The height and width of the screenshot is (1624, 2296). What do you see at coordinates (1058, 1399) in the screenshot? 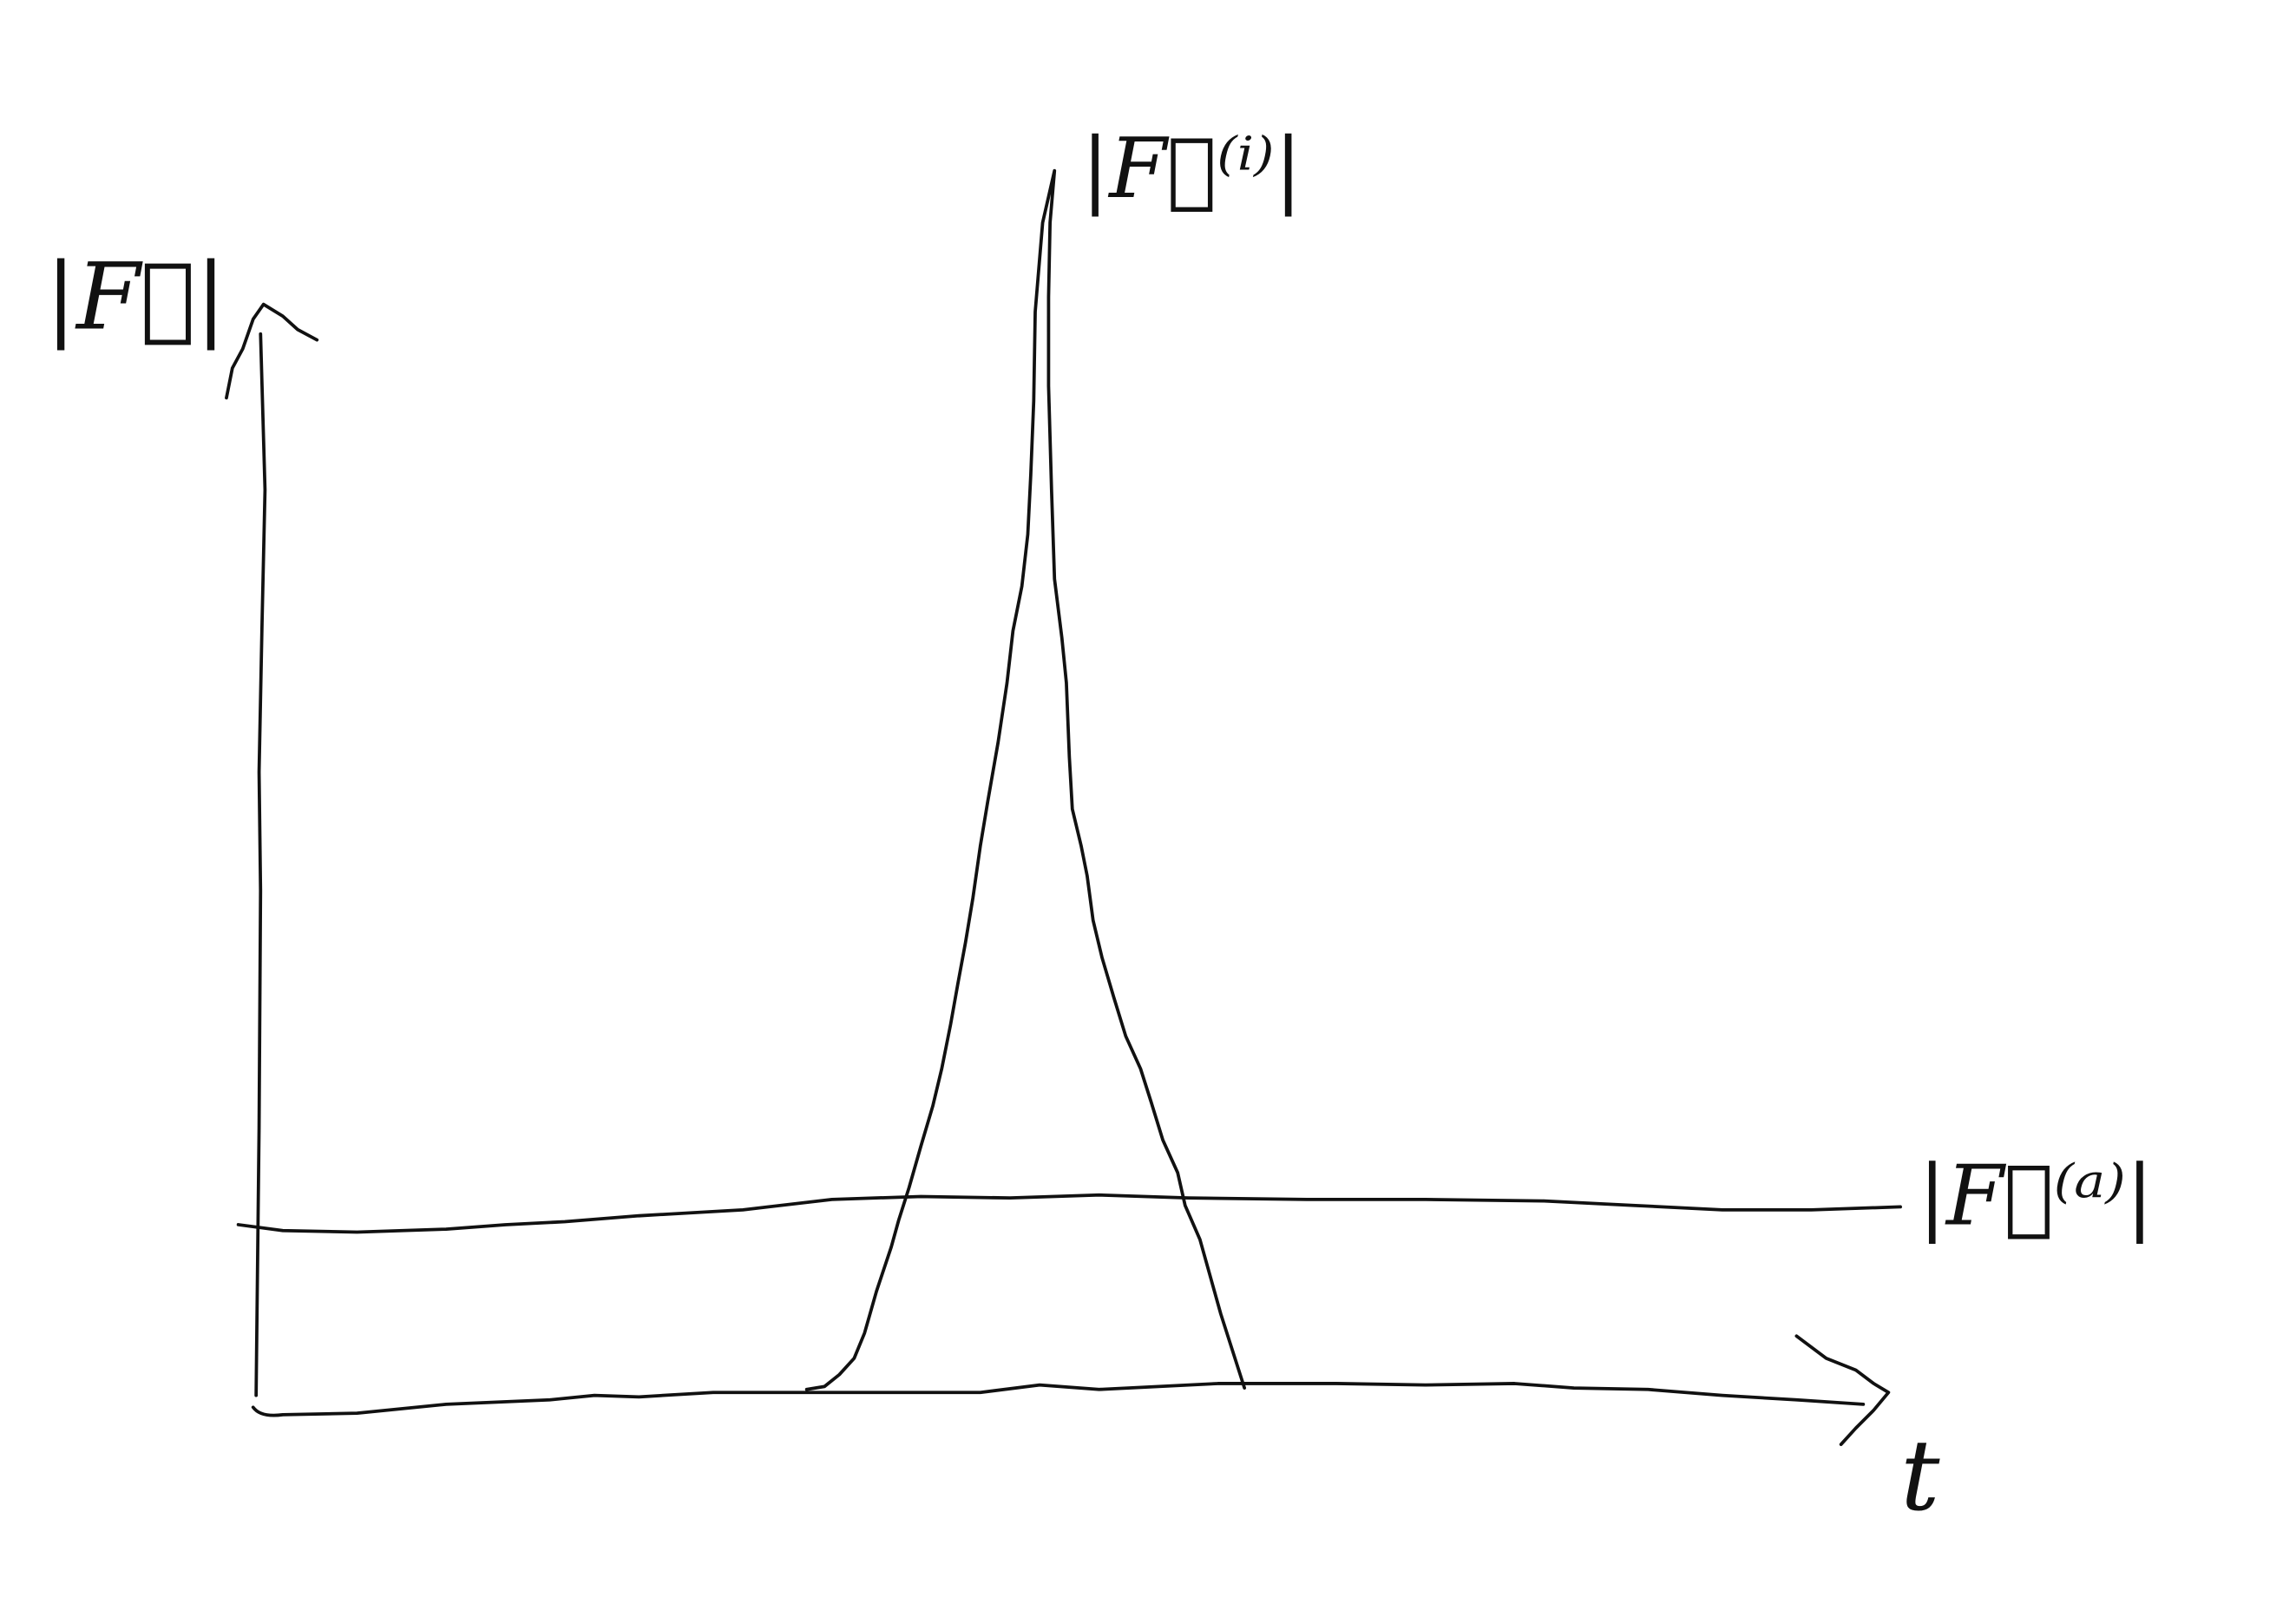
I see `x-axis` at bounding box center [1058, 1399].